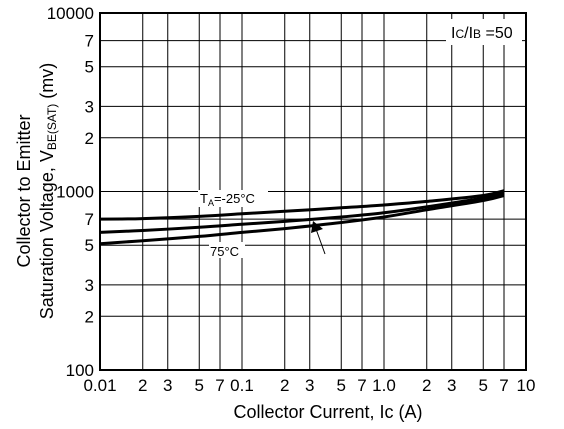 The width and height of the screenshot is (564, 429). I want to click on series-curves, so click(302, 217).